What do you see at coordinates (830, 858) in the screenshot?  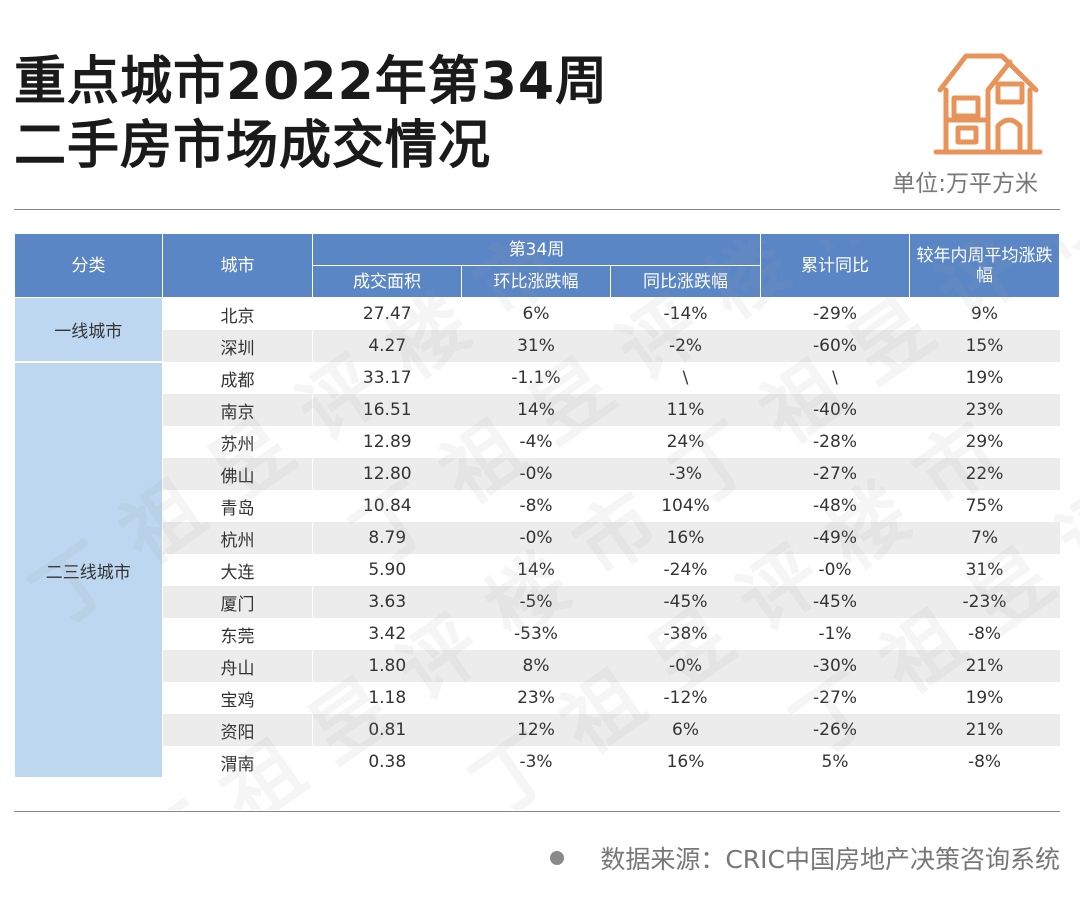 I see `source-text: 数据来源：CRIC中国房地产决策咨询系统` at bounding box center [830, 858].